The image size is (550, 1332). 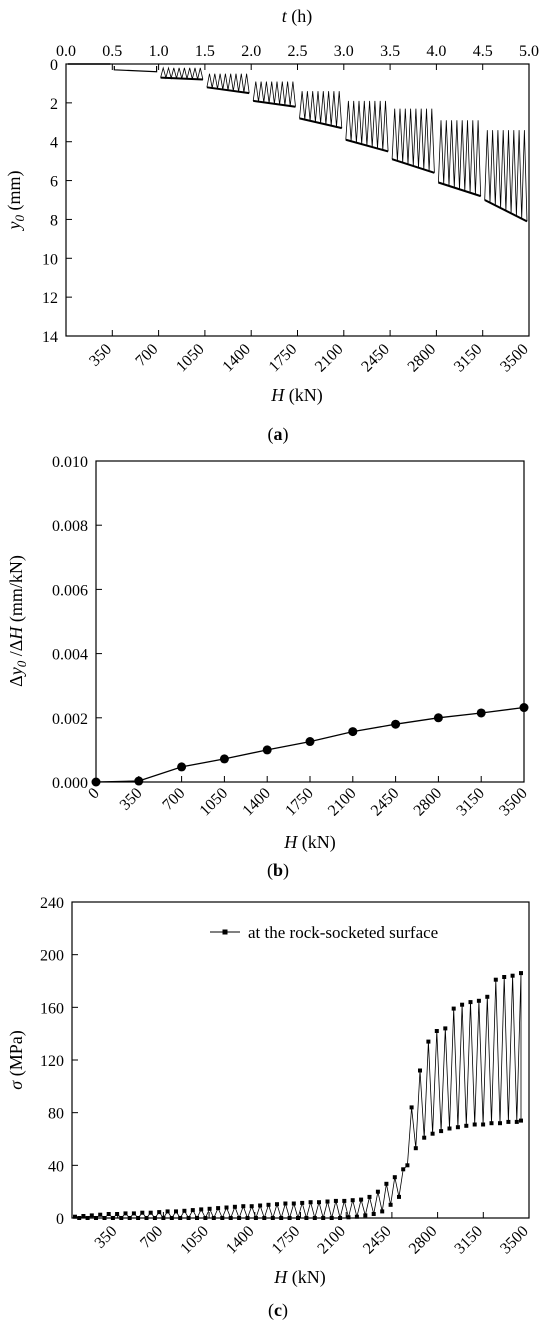 What do you see at coordinates (77, 623) in the screenshot?
I see `panel-b-y-axis: 0.000 0.002 0.004 0.006 0.008 0.010` at bounding box center [77, 623].